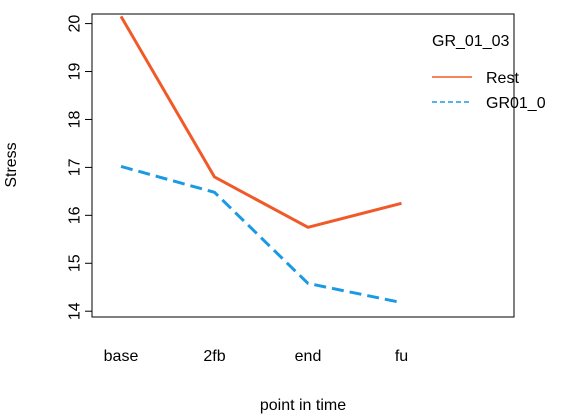  Describe the element at coordinates (75, 24) in the screenshot. I see `y-tick-label-20: 20` at that location.